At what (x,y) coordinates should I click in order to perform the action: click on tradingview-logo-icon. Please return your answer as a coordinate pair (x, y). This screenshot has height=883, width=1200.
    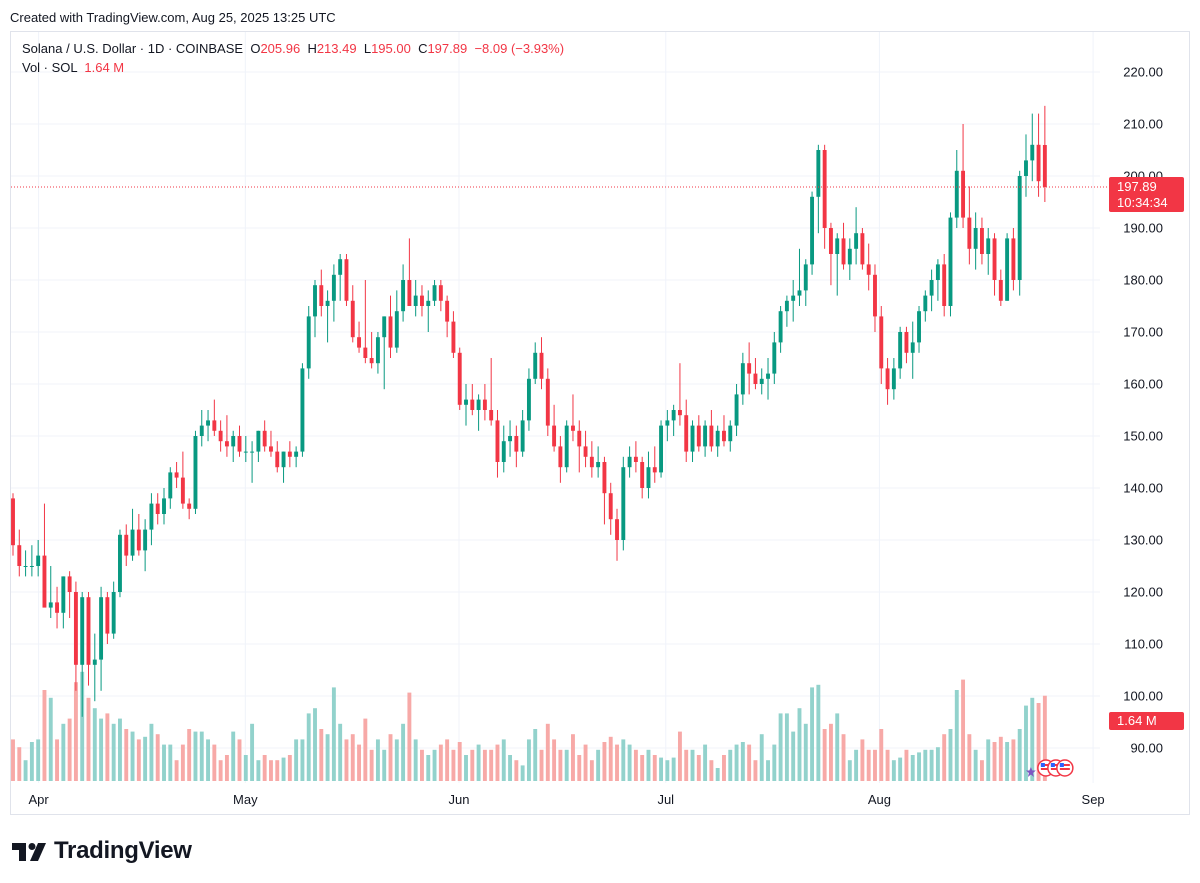
    Looking at the image, I should click on (29, 852).